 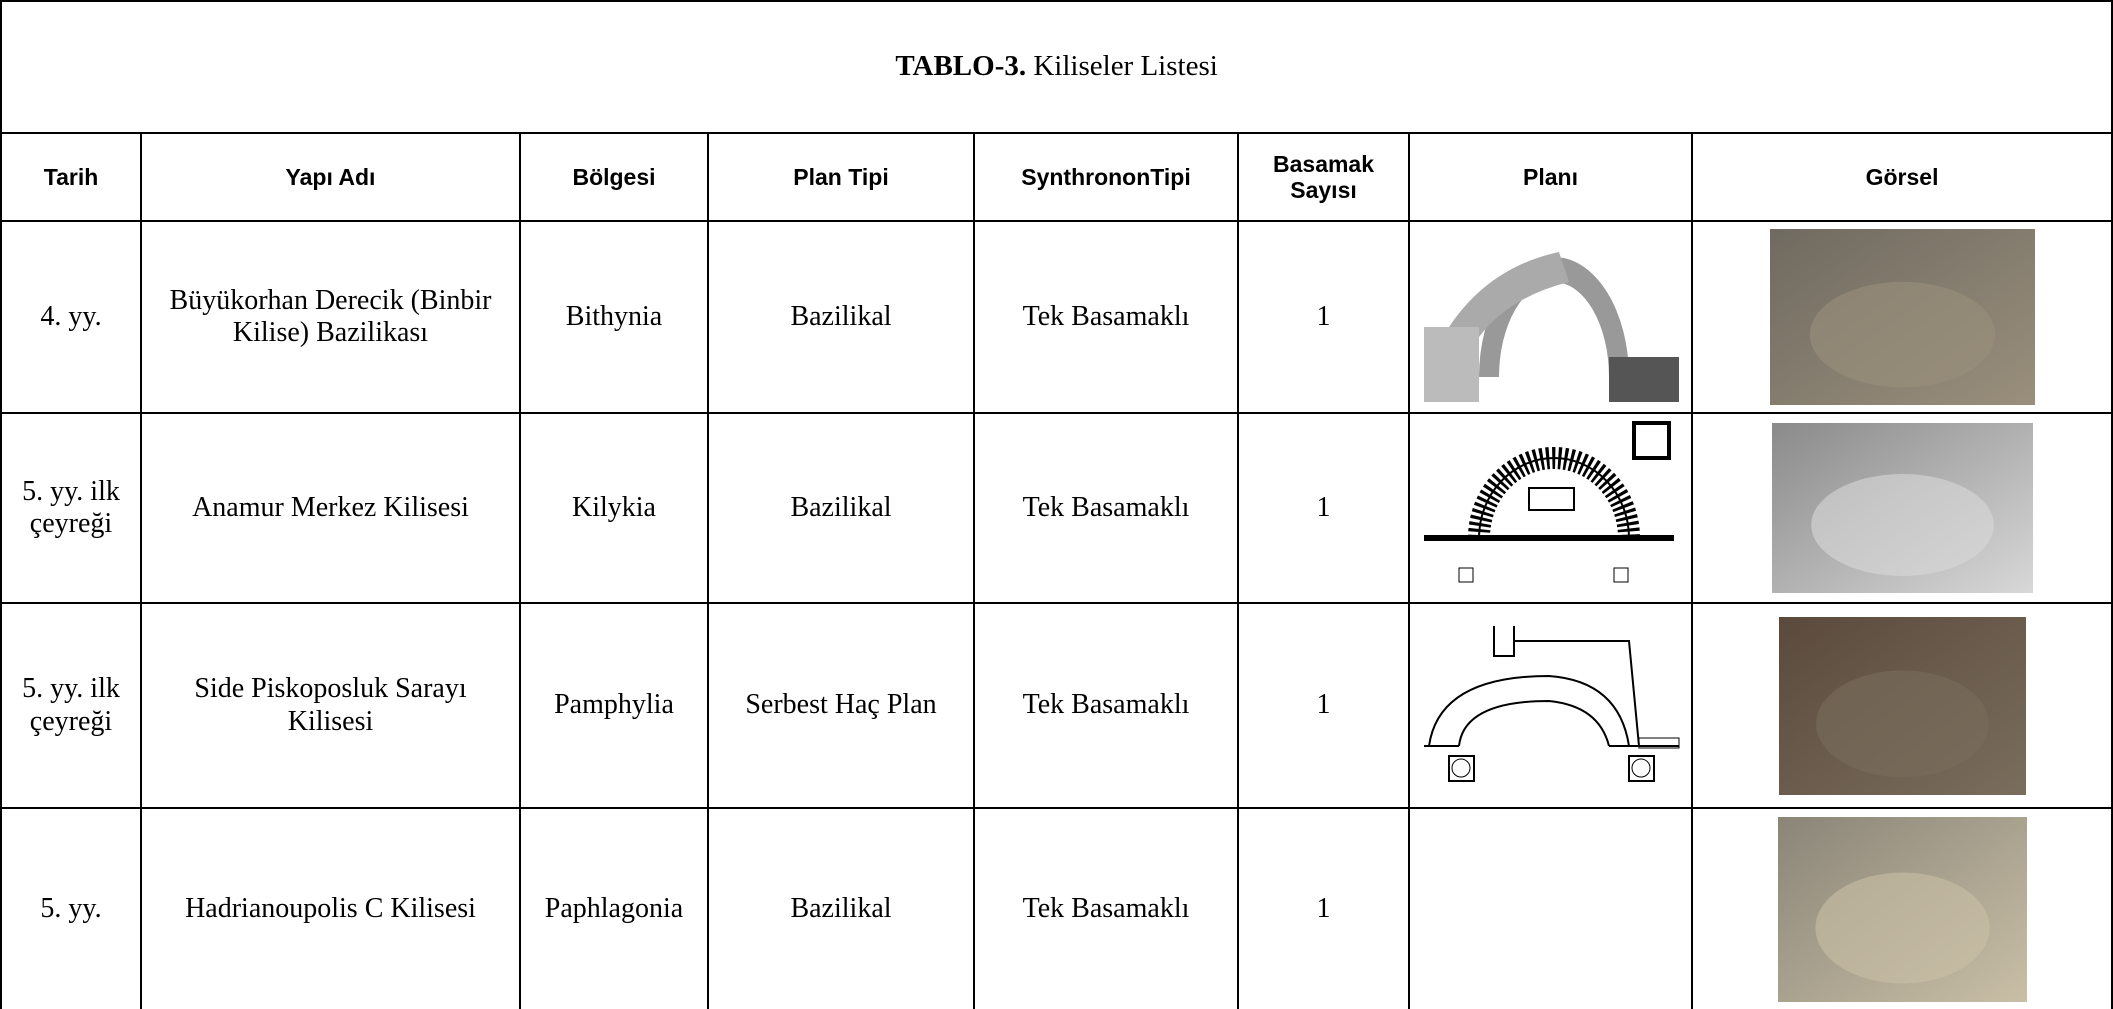 What do you see at coordinates (841, 177) in the screenshot?
I see `header-cell: Plan Tipi` at bounding box center [841, 177].